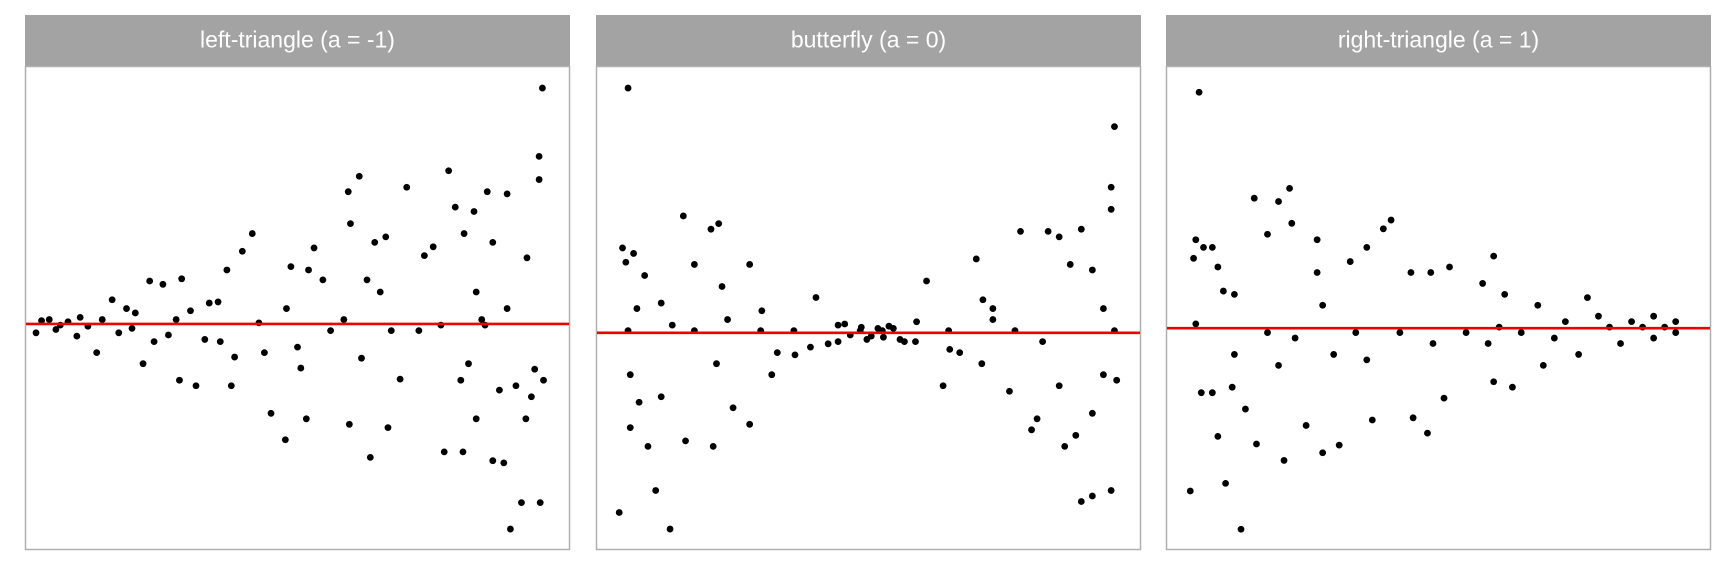  What do you see at coordinates (1438, 40) in the screenshot?
I see `facet-title: right-triangle (a = 1)` at bounding box center [1438, 40].